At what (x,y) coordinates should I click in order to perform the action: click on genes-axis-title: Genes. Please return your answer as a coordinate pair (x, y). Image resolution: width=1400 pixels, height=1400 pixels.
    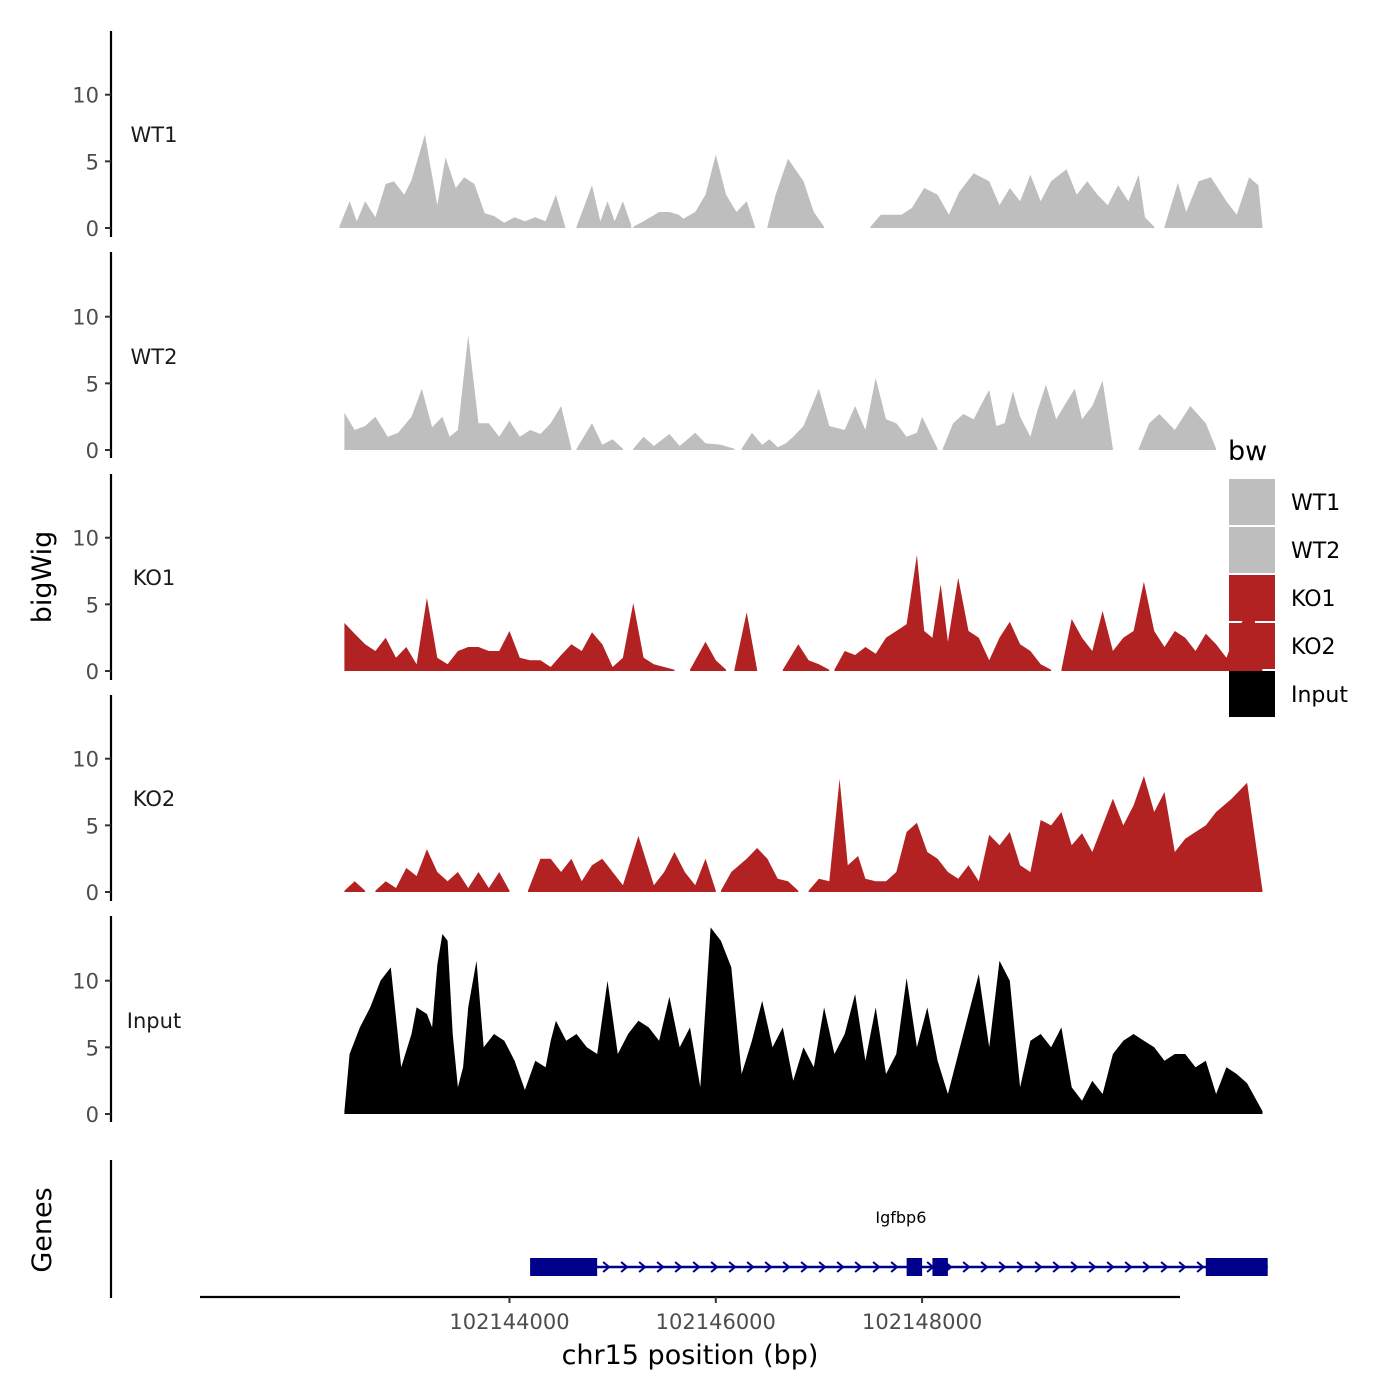
    Looking at the image, I should click on (42, 1229).